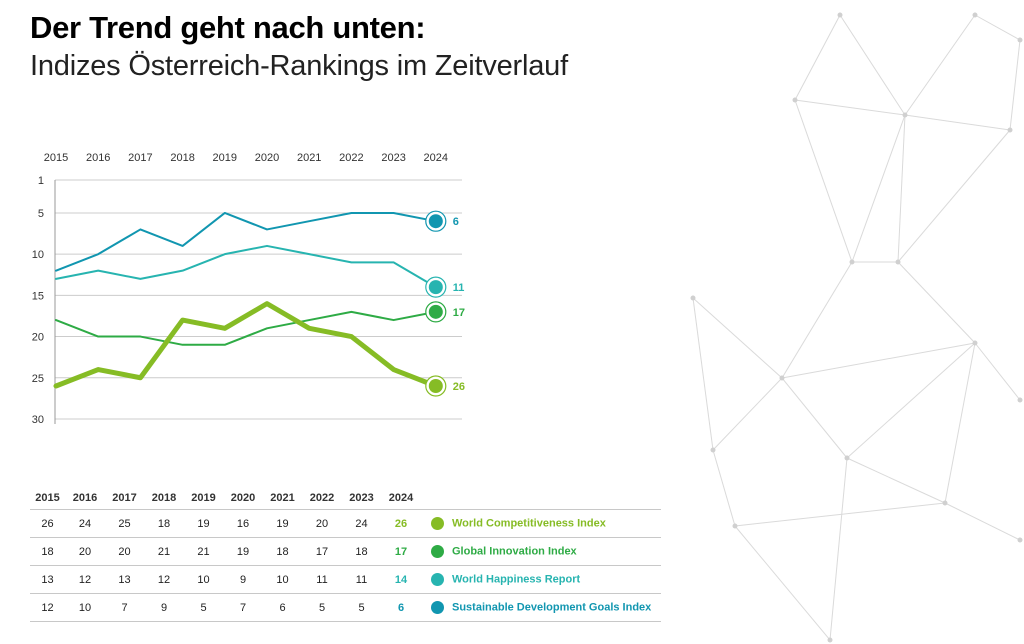 The width and height of the screenshot is (1024, 644). What do you see at coordinates (38, 296) in the screenshot?
I see `y-tick-label-15: 15` at bounding box center [38, 296].